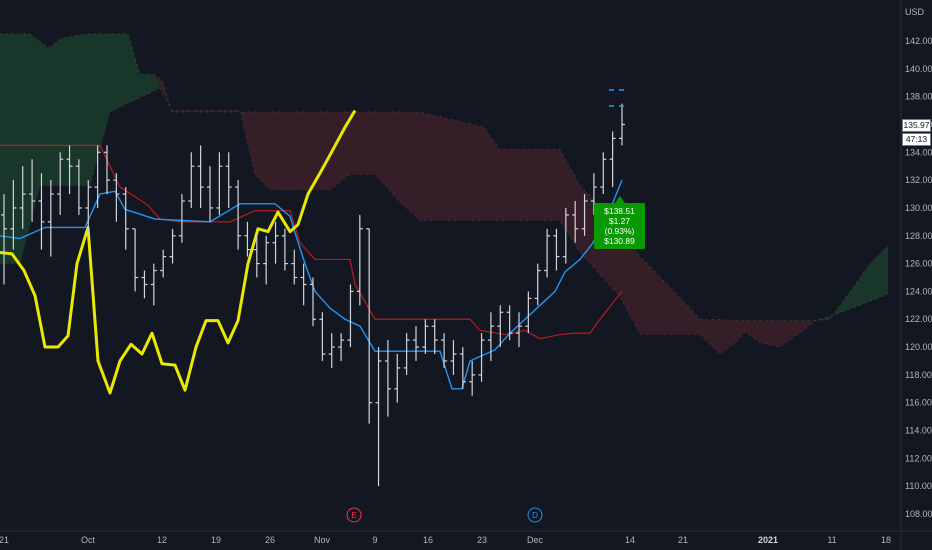 The image size is (932, 550). Describe the element at coordinates (918, 180) in the screenshot. I see `y-tick-label: 132.00` at that location.